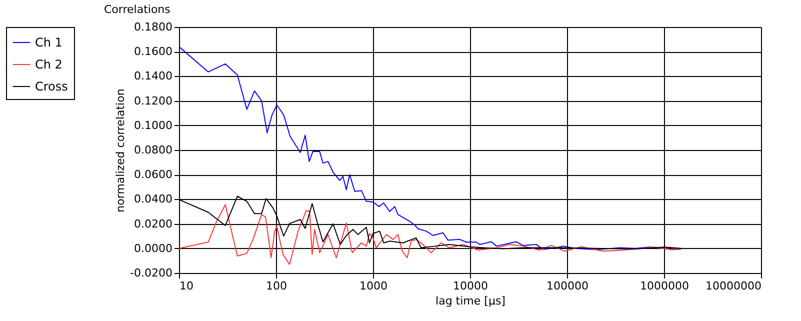 This screenshot has width=801, height=321. I want to click on y-tick-label: 0.1200, so click(153, 101).